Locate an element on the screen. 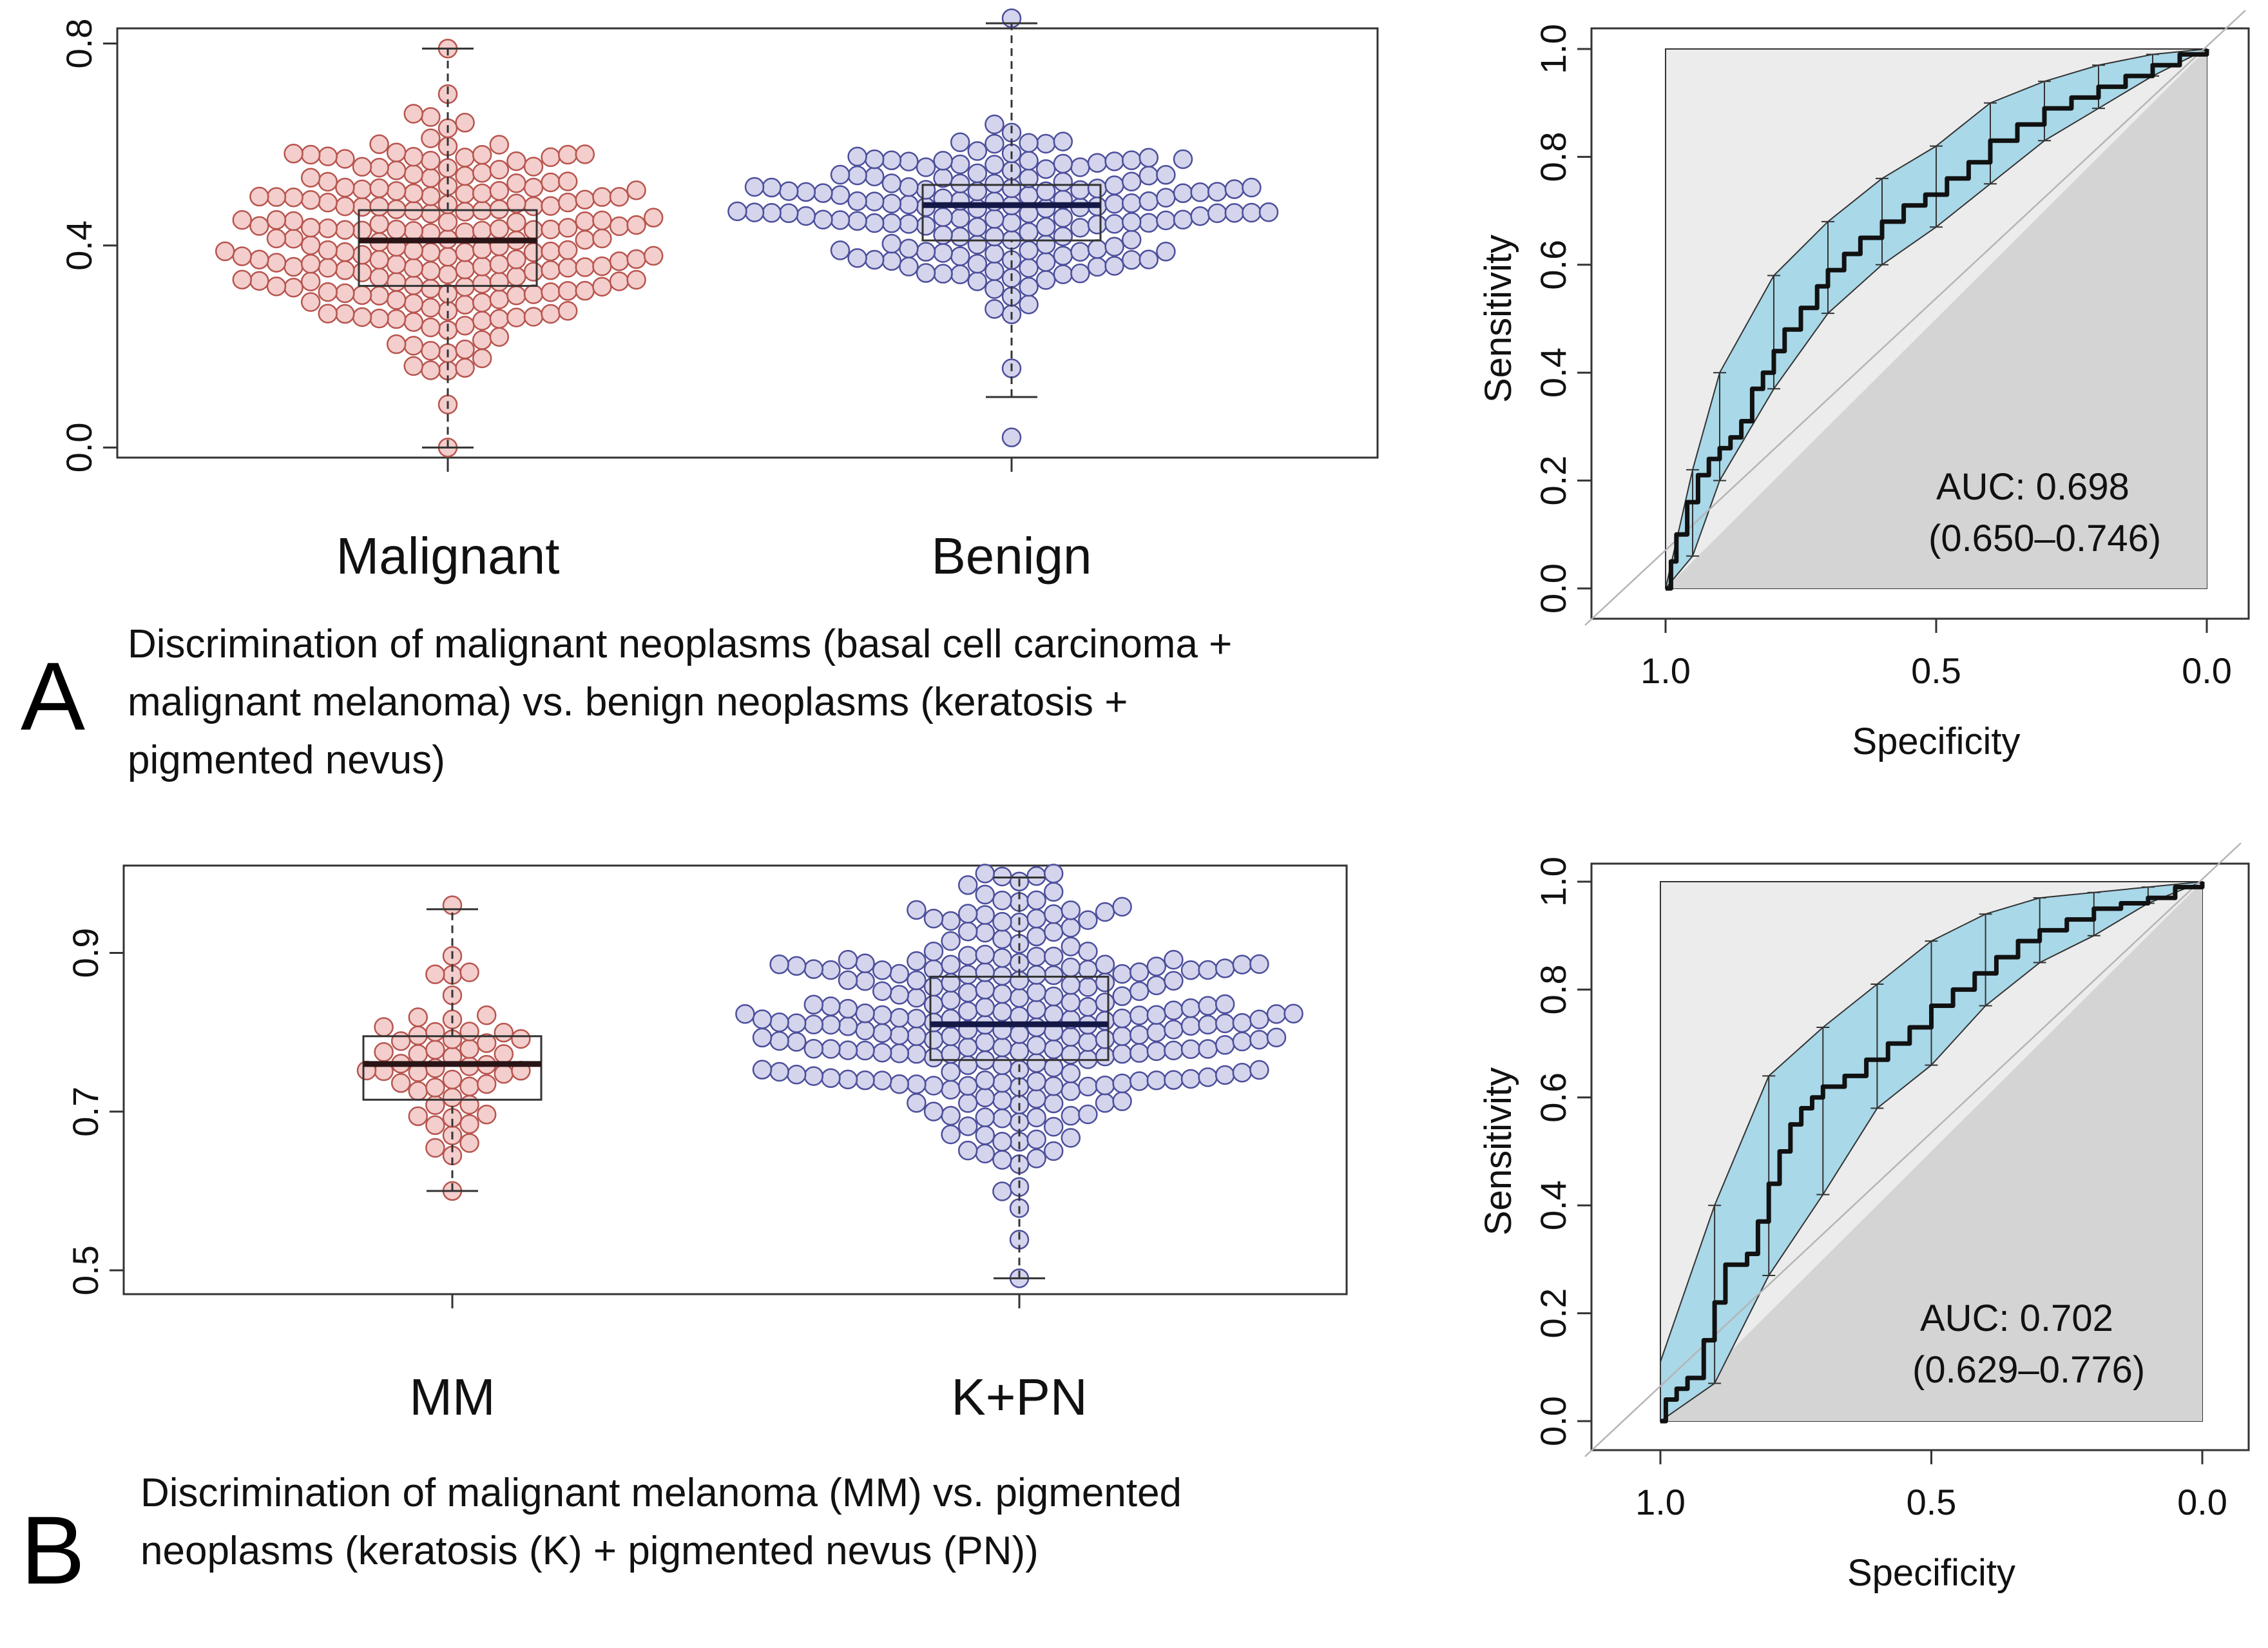 This screenshot has width=2268, height=1648. y-tick-label: 0.0 is located at coordinates (79, 447).